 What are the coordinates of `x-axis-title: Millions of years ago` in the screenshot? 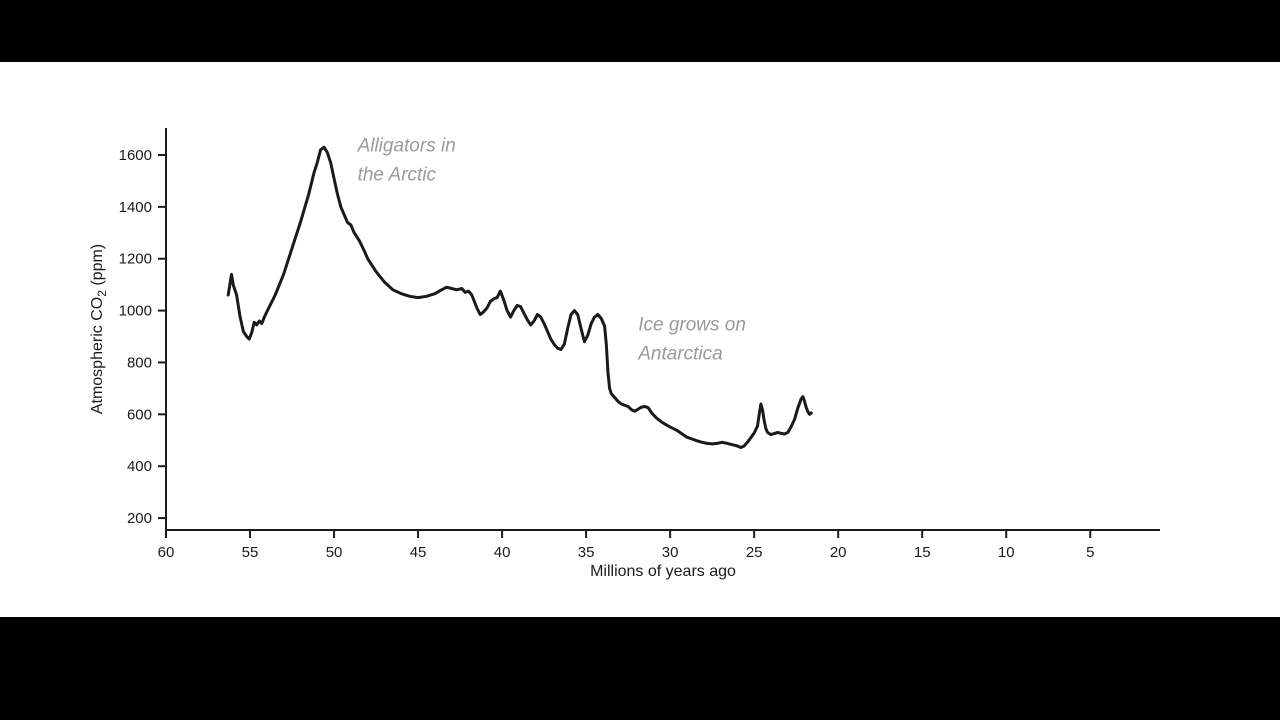 It's located at (663, 571).